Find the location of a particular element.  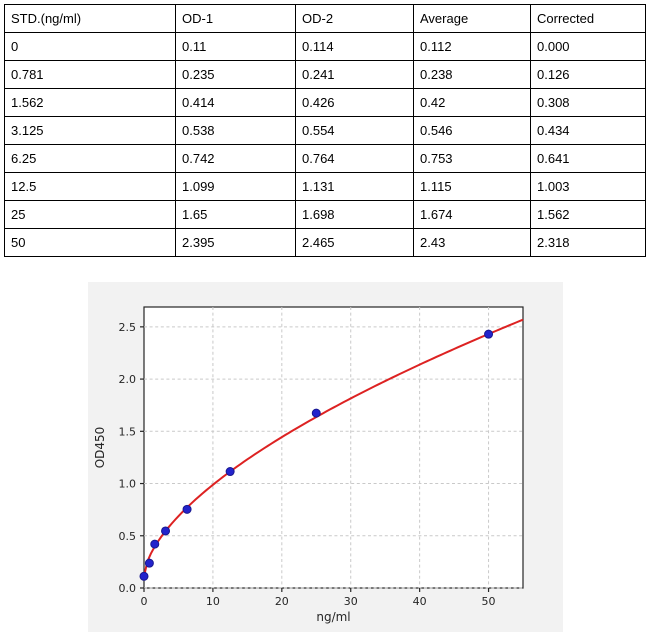

y-tick-label: 1.0 is located at coordinates (128, 484).